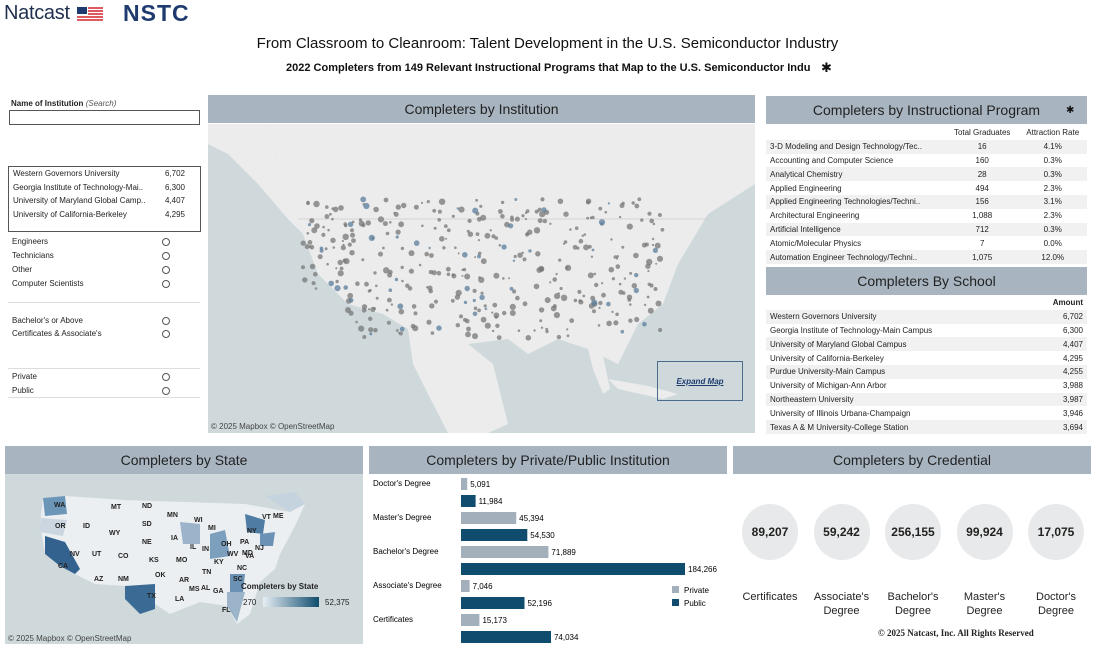 The image size is (1095, 648). I want to click on table-row: Architectural Engineering 1,088 2.3%, so click(926, 216).